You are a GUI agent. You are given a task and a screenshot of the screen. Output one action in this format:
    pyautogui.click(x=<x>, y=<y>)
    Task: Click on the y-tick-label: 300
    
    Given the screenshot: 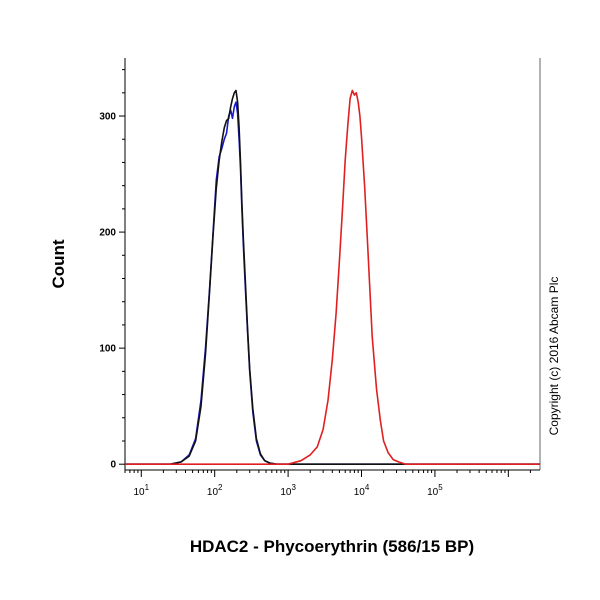 What is the action you would take?
    pyautogui.click(x=107, y=117)
    